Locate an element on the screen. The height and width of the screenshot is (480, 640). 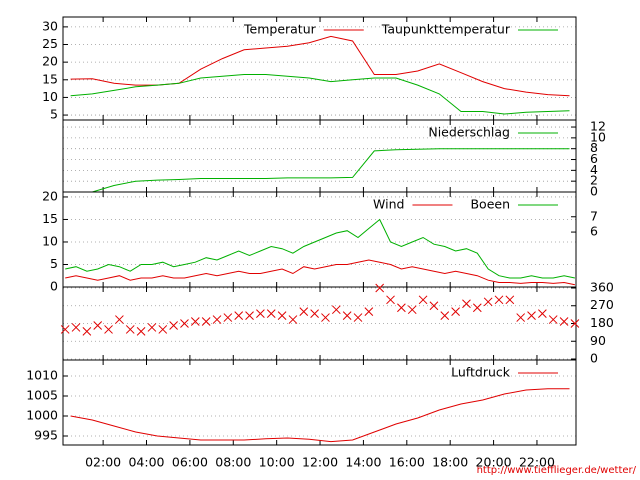
x-tick-label: 12:00 is located at coordinates (320, 462).